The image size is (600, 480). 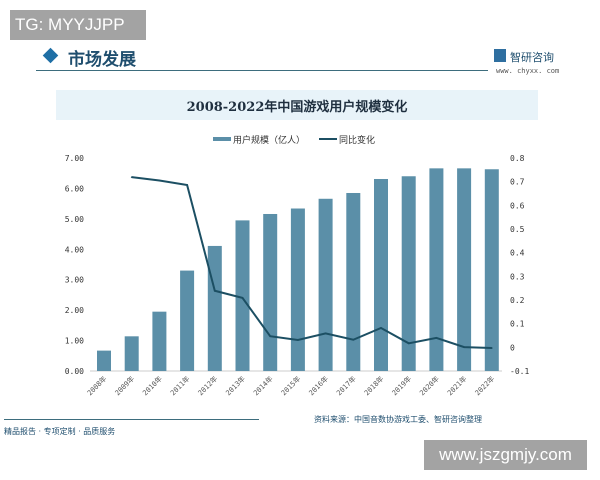 I want to click on yoy-point-2019年, so click(x=408, y=343).